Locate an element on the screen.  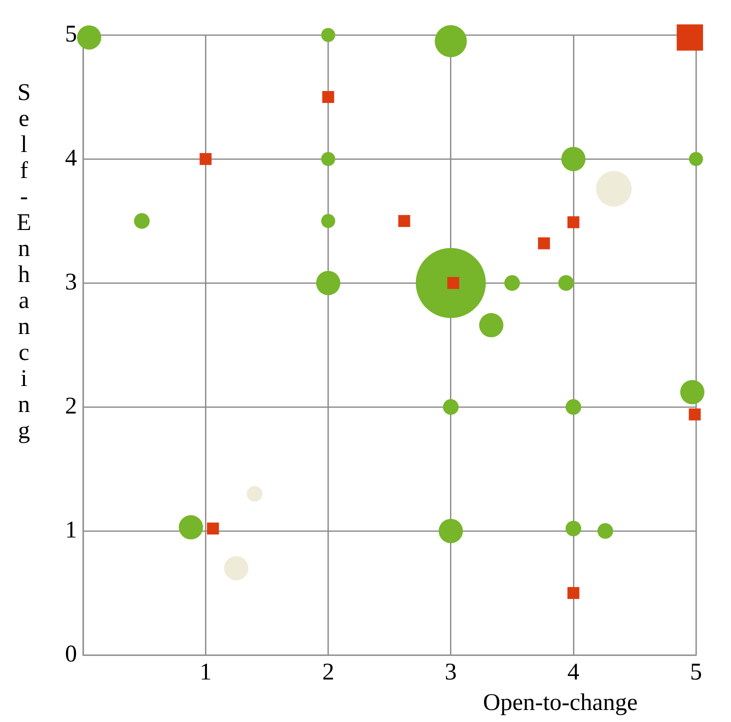
y-tick-label: 4 is located at coordinates (71, 158).